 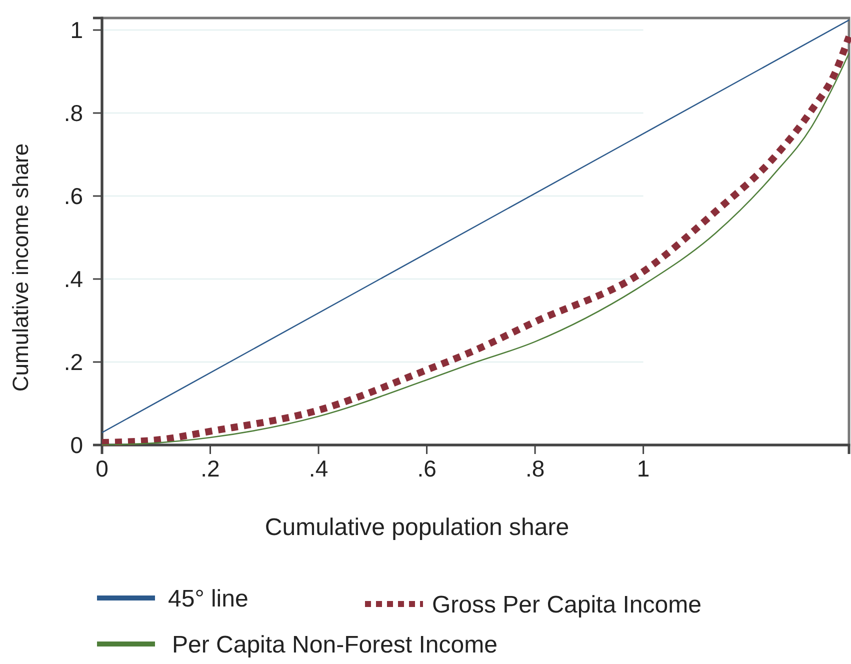 I want to click on x-axis-title: Cumulative population share, so click(x=417, y=527).